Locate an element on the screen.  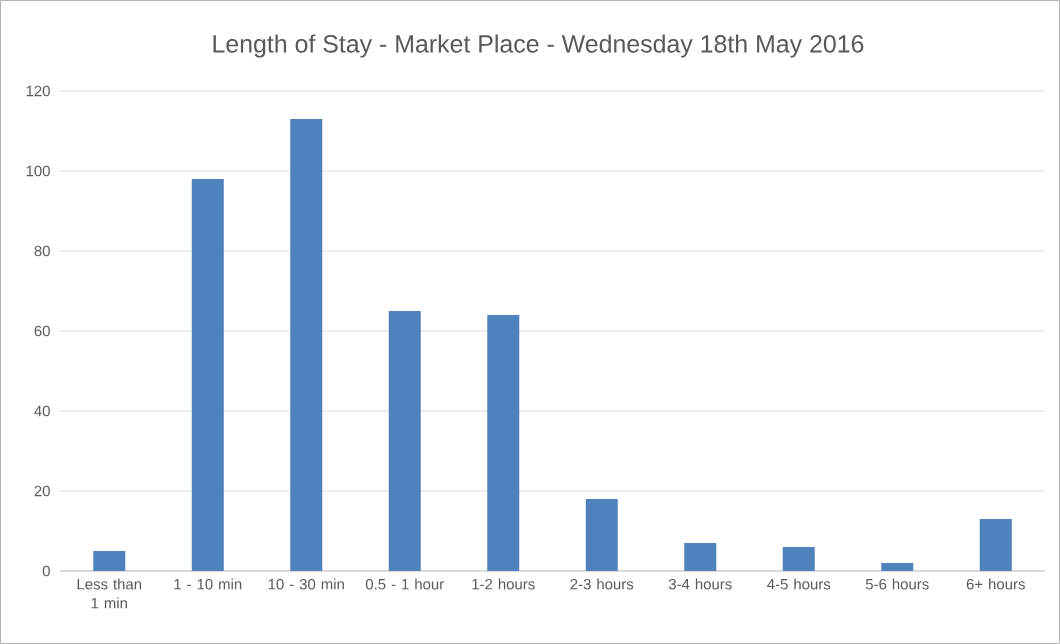
x-tick-label: 1-2 hours is located at coordinates (503, 584).